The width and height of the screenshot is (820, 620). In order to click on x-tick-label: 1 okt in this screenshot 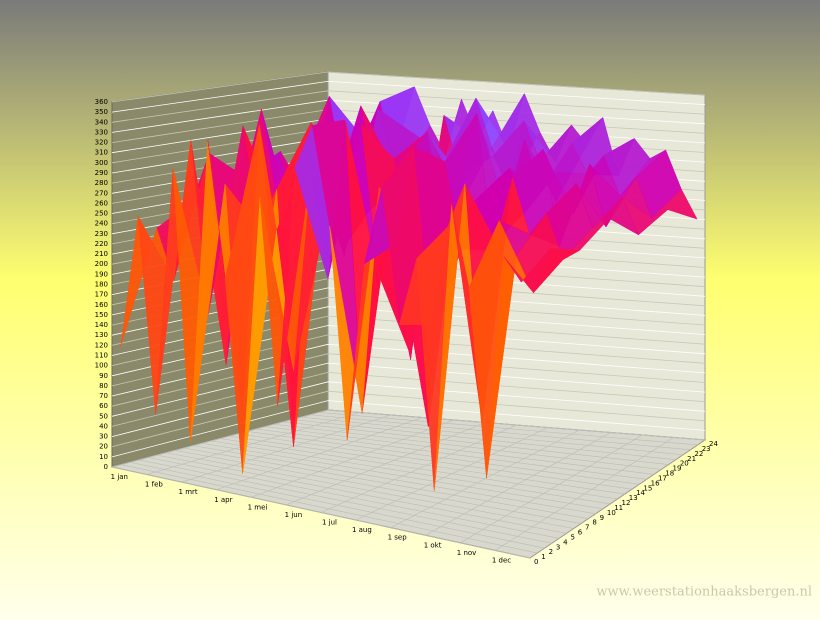, I will do `click(433, 545)`.